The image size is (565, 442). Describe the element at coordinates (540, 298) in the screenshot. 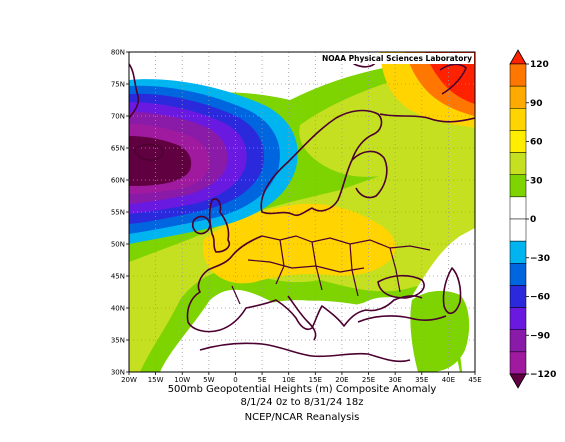

I see `colorbar-label: −60` at that location.